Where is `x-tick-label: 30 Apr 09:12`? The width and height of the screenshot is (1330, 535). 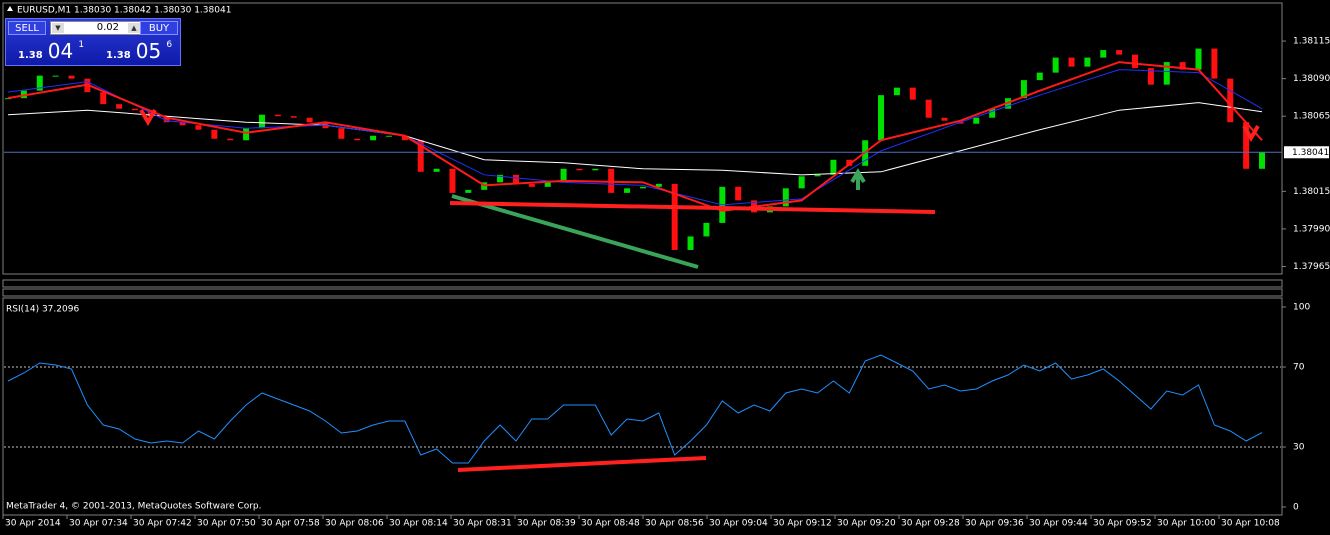
x-tick-label: 30 Apr 09:12 is located at coordinates (802, 524).